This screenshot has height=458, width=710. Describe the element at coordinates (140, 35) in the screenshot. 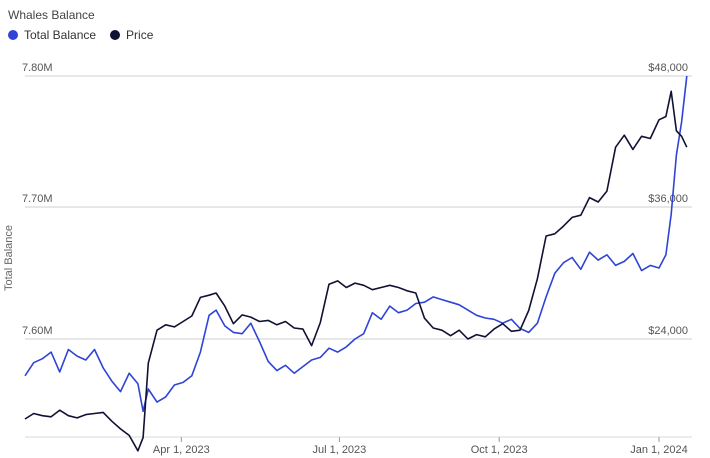

I see `legend-label-price: Price` at that location.